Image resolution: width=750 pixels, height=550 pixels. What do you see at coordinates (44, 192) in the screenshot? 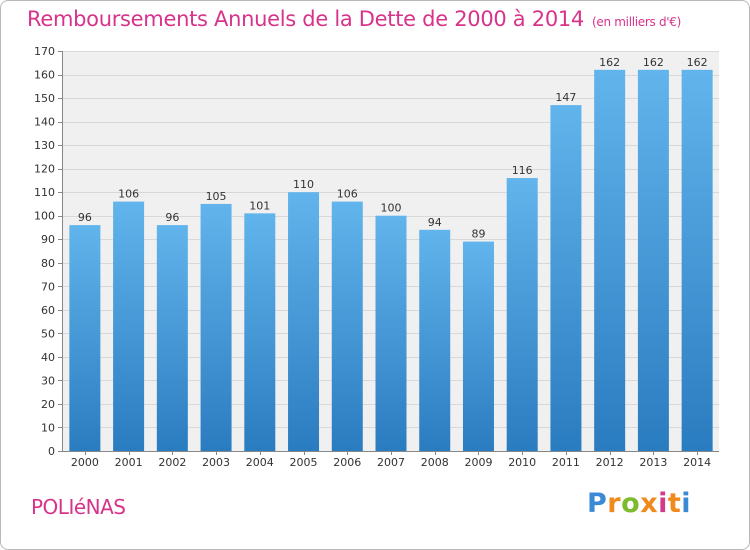
I see `y-tick-label: 110` at bounding box center [44, 192].